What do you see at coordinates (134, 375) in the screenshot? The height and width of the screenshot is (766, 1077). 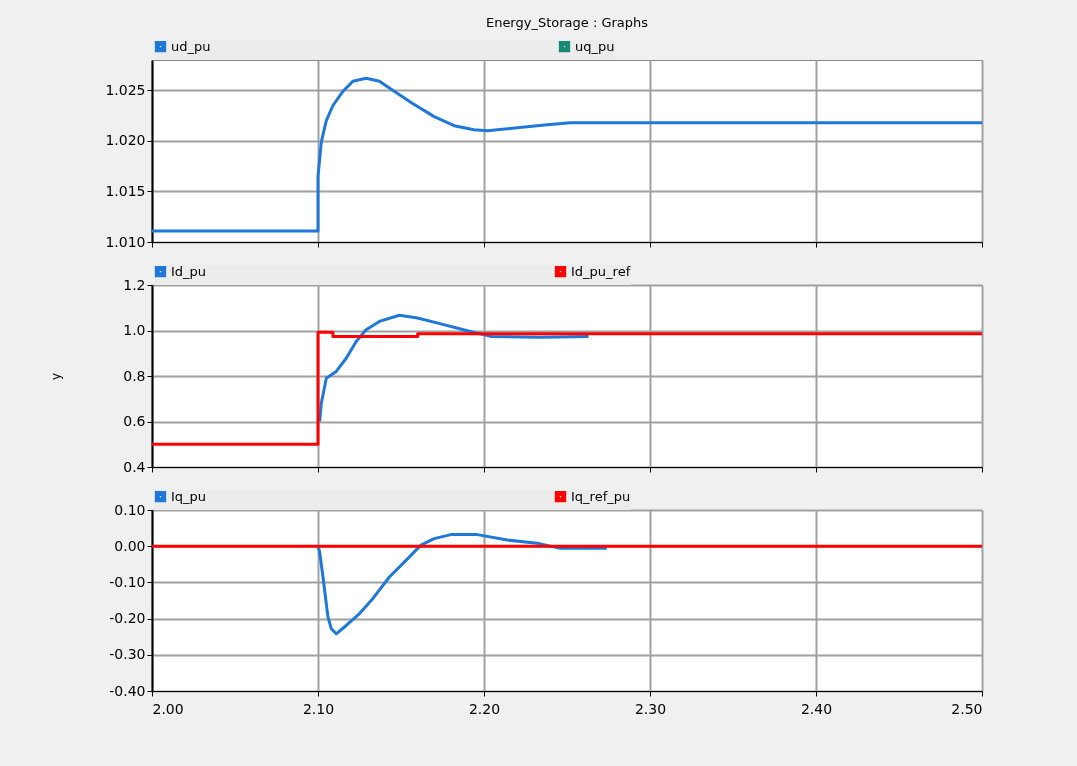 I see `y-tick-label: 0.8` at bounding box center [134, 375].